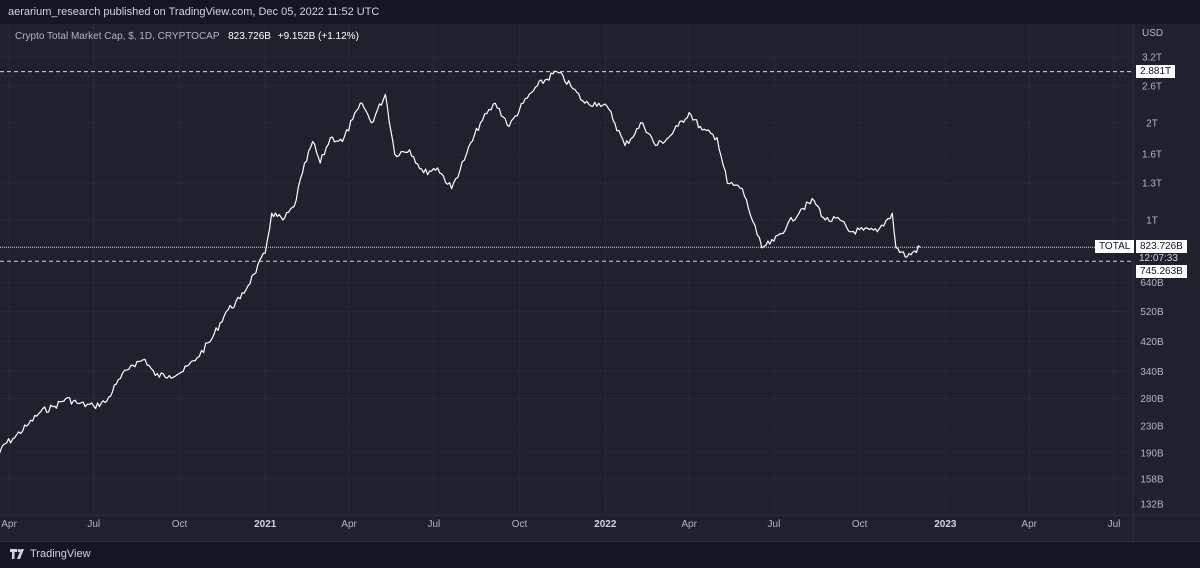 The image size is (1200, 568). Describe the element at coordinates (1161, 247) in the screenshot. I see `last-price-label: 823.726B` at that location.